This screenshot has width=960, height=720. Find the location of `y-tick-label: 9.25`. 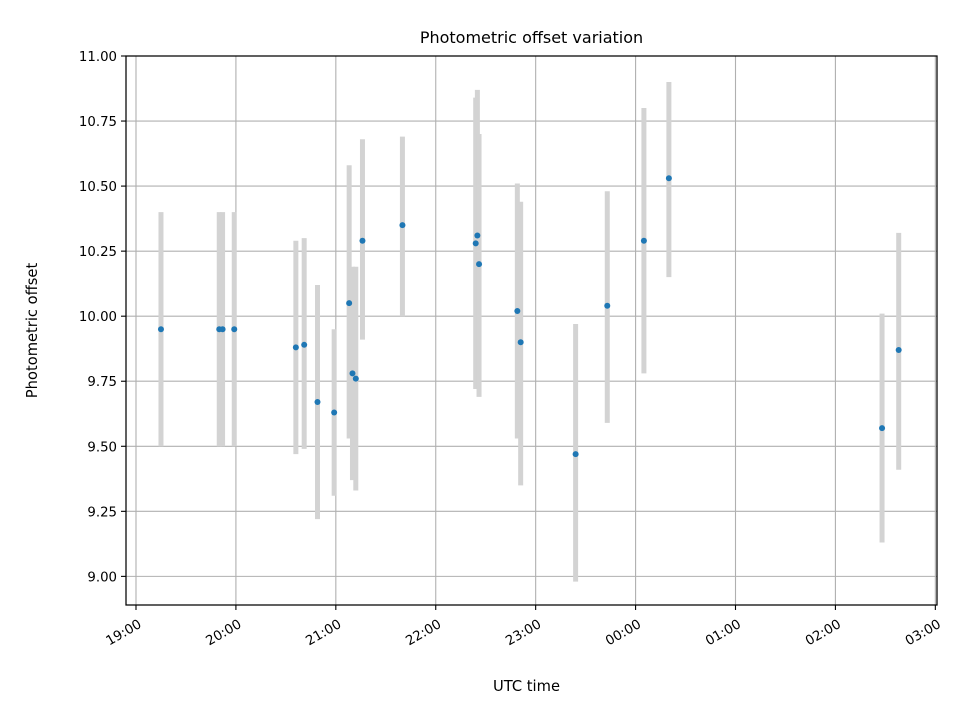

y-tick-label: 9.25 is located at coordinates (102, 512).